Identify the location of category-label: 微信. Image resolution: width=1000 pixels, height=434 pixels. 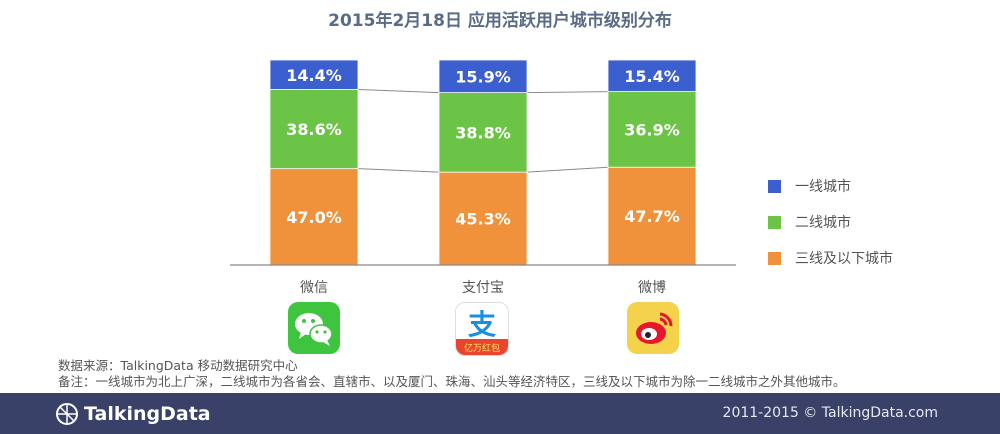
(314, 288).